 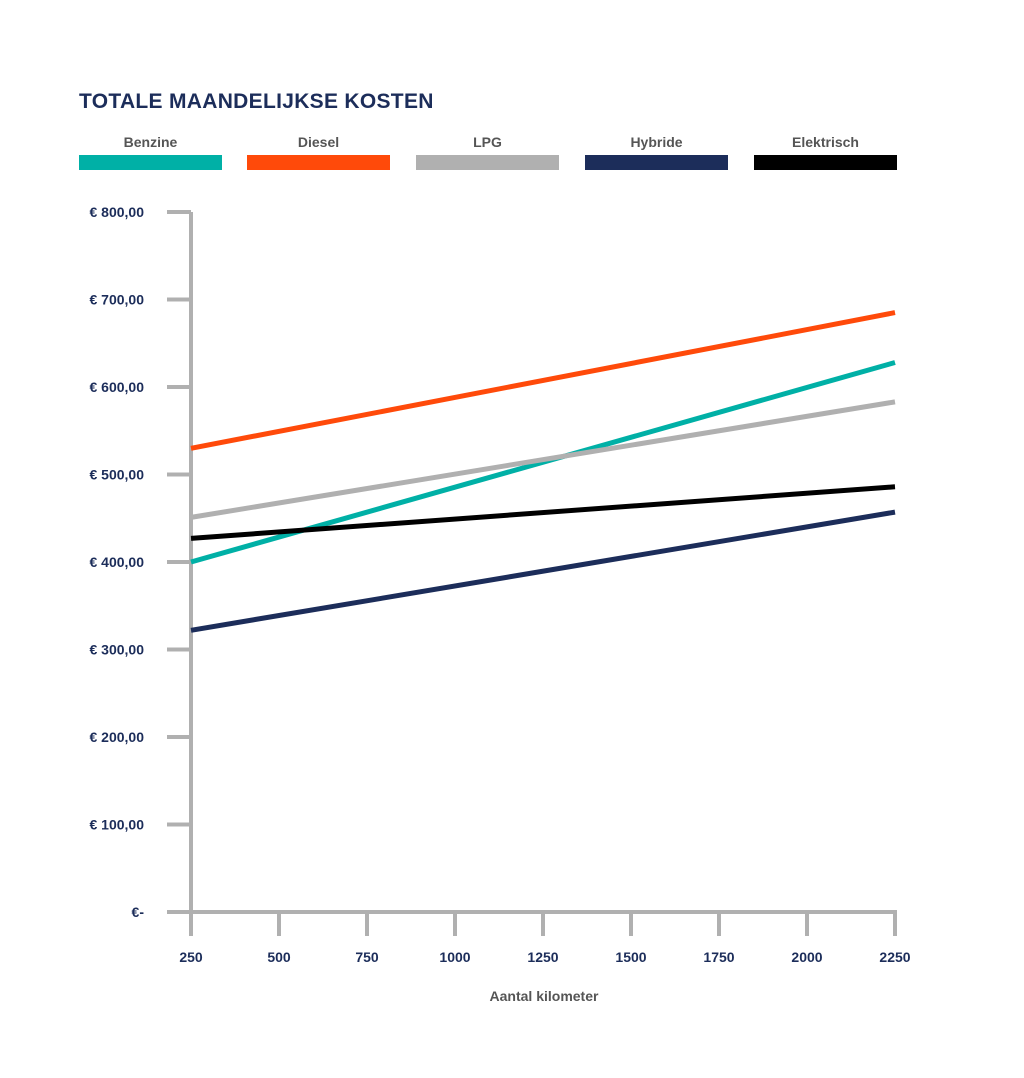 I want to click on y-tick-label: € 500,00, so click(x=117, y=475).